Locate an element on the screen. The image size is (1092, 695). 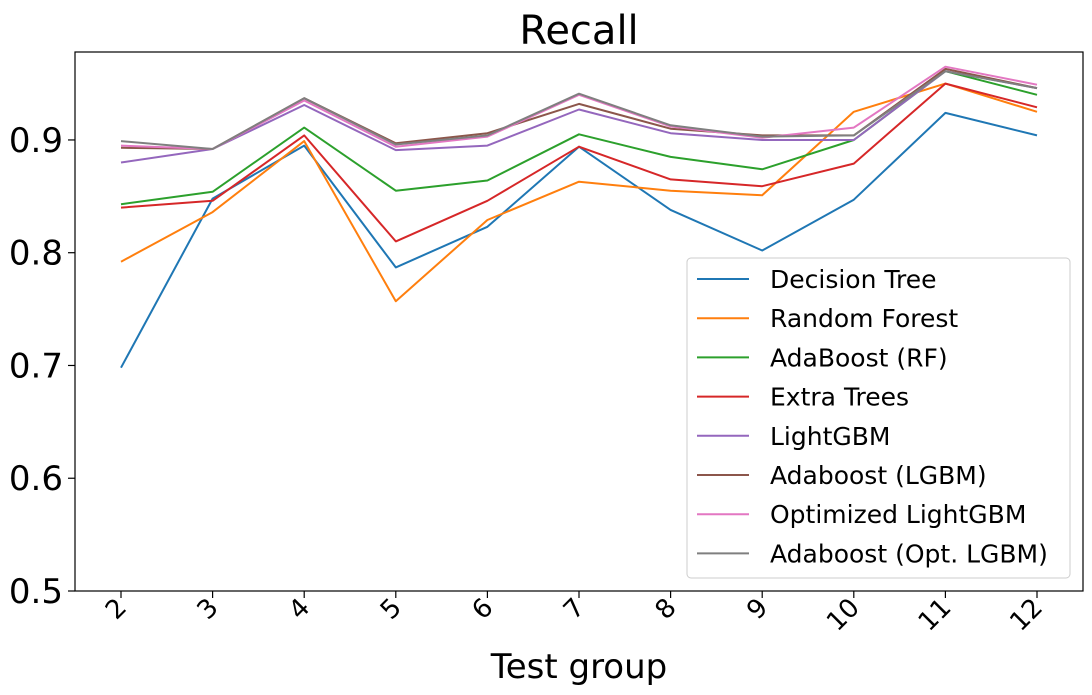
x-tick-label: 6 is located at coordinates (482, 609).